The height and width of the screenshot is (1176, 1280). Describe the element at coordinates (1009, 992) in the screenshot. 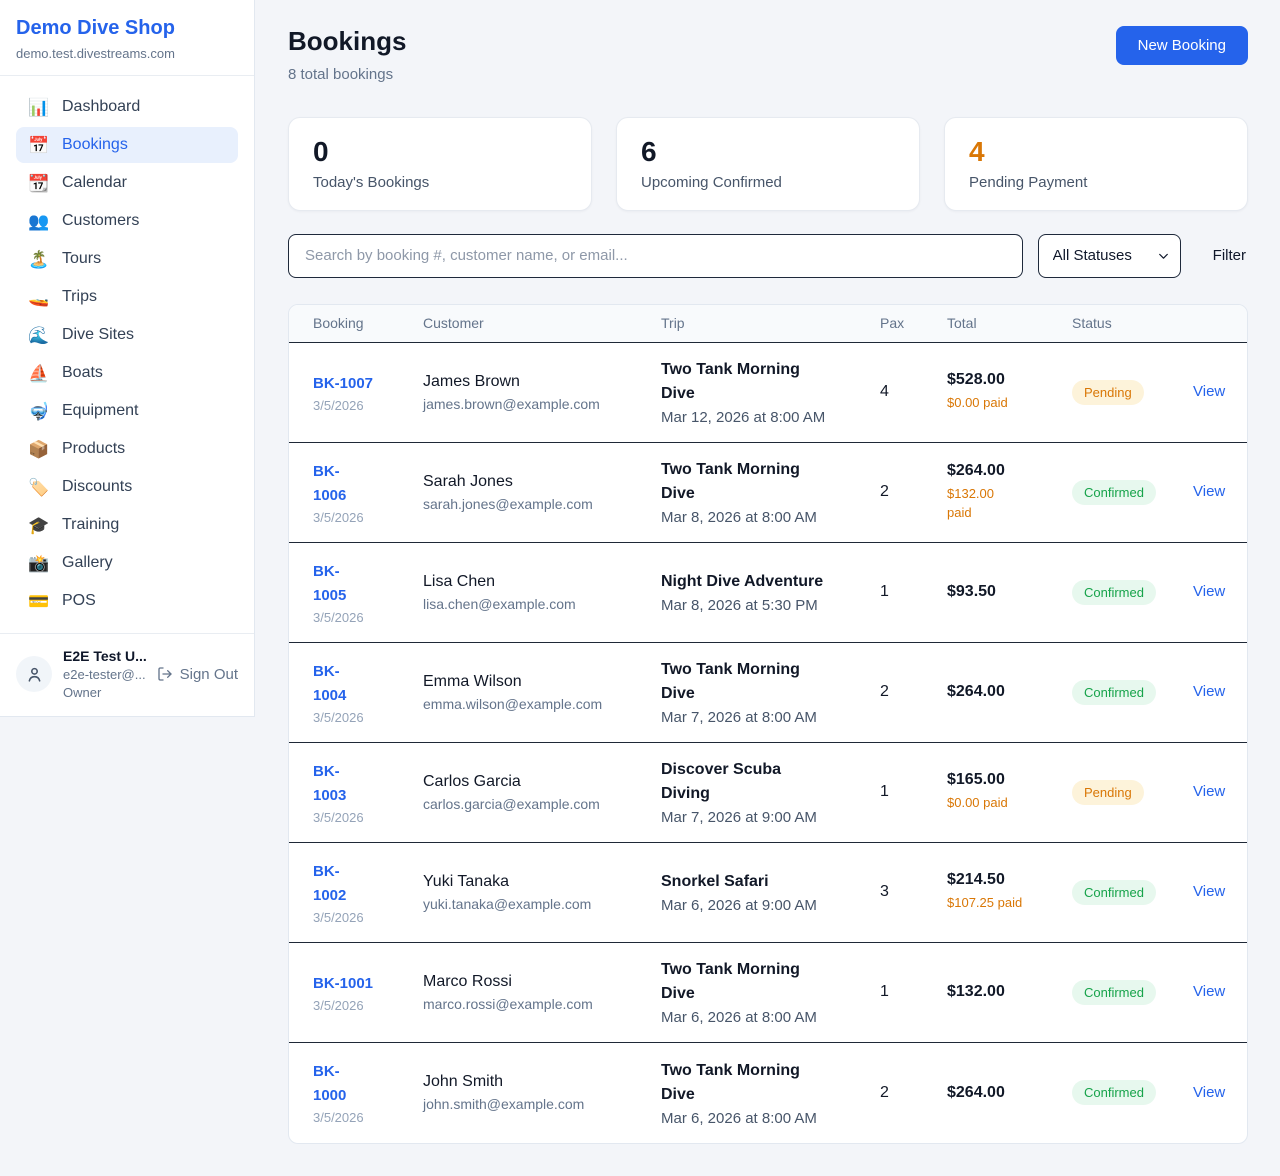

I see `total-cell: $132.00` at that location.